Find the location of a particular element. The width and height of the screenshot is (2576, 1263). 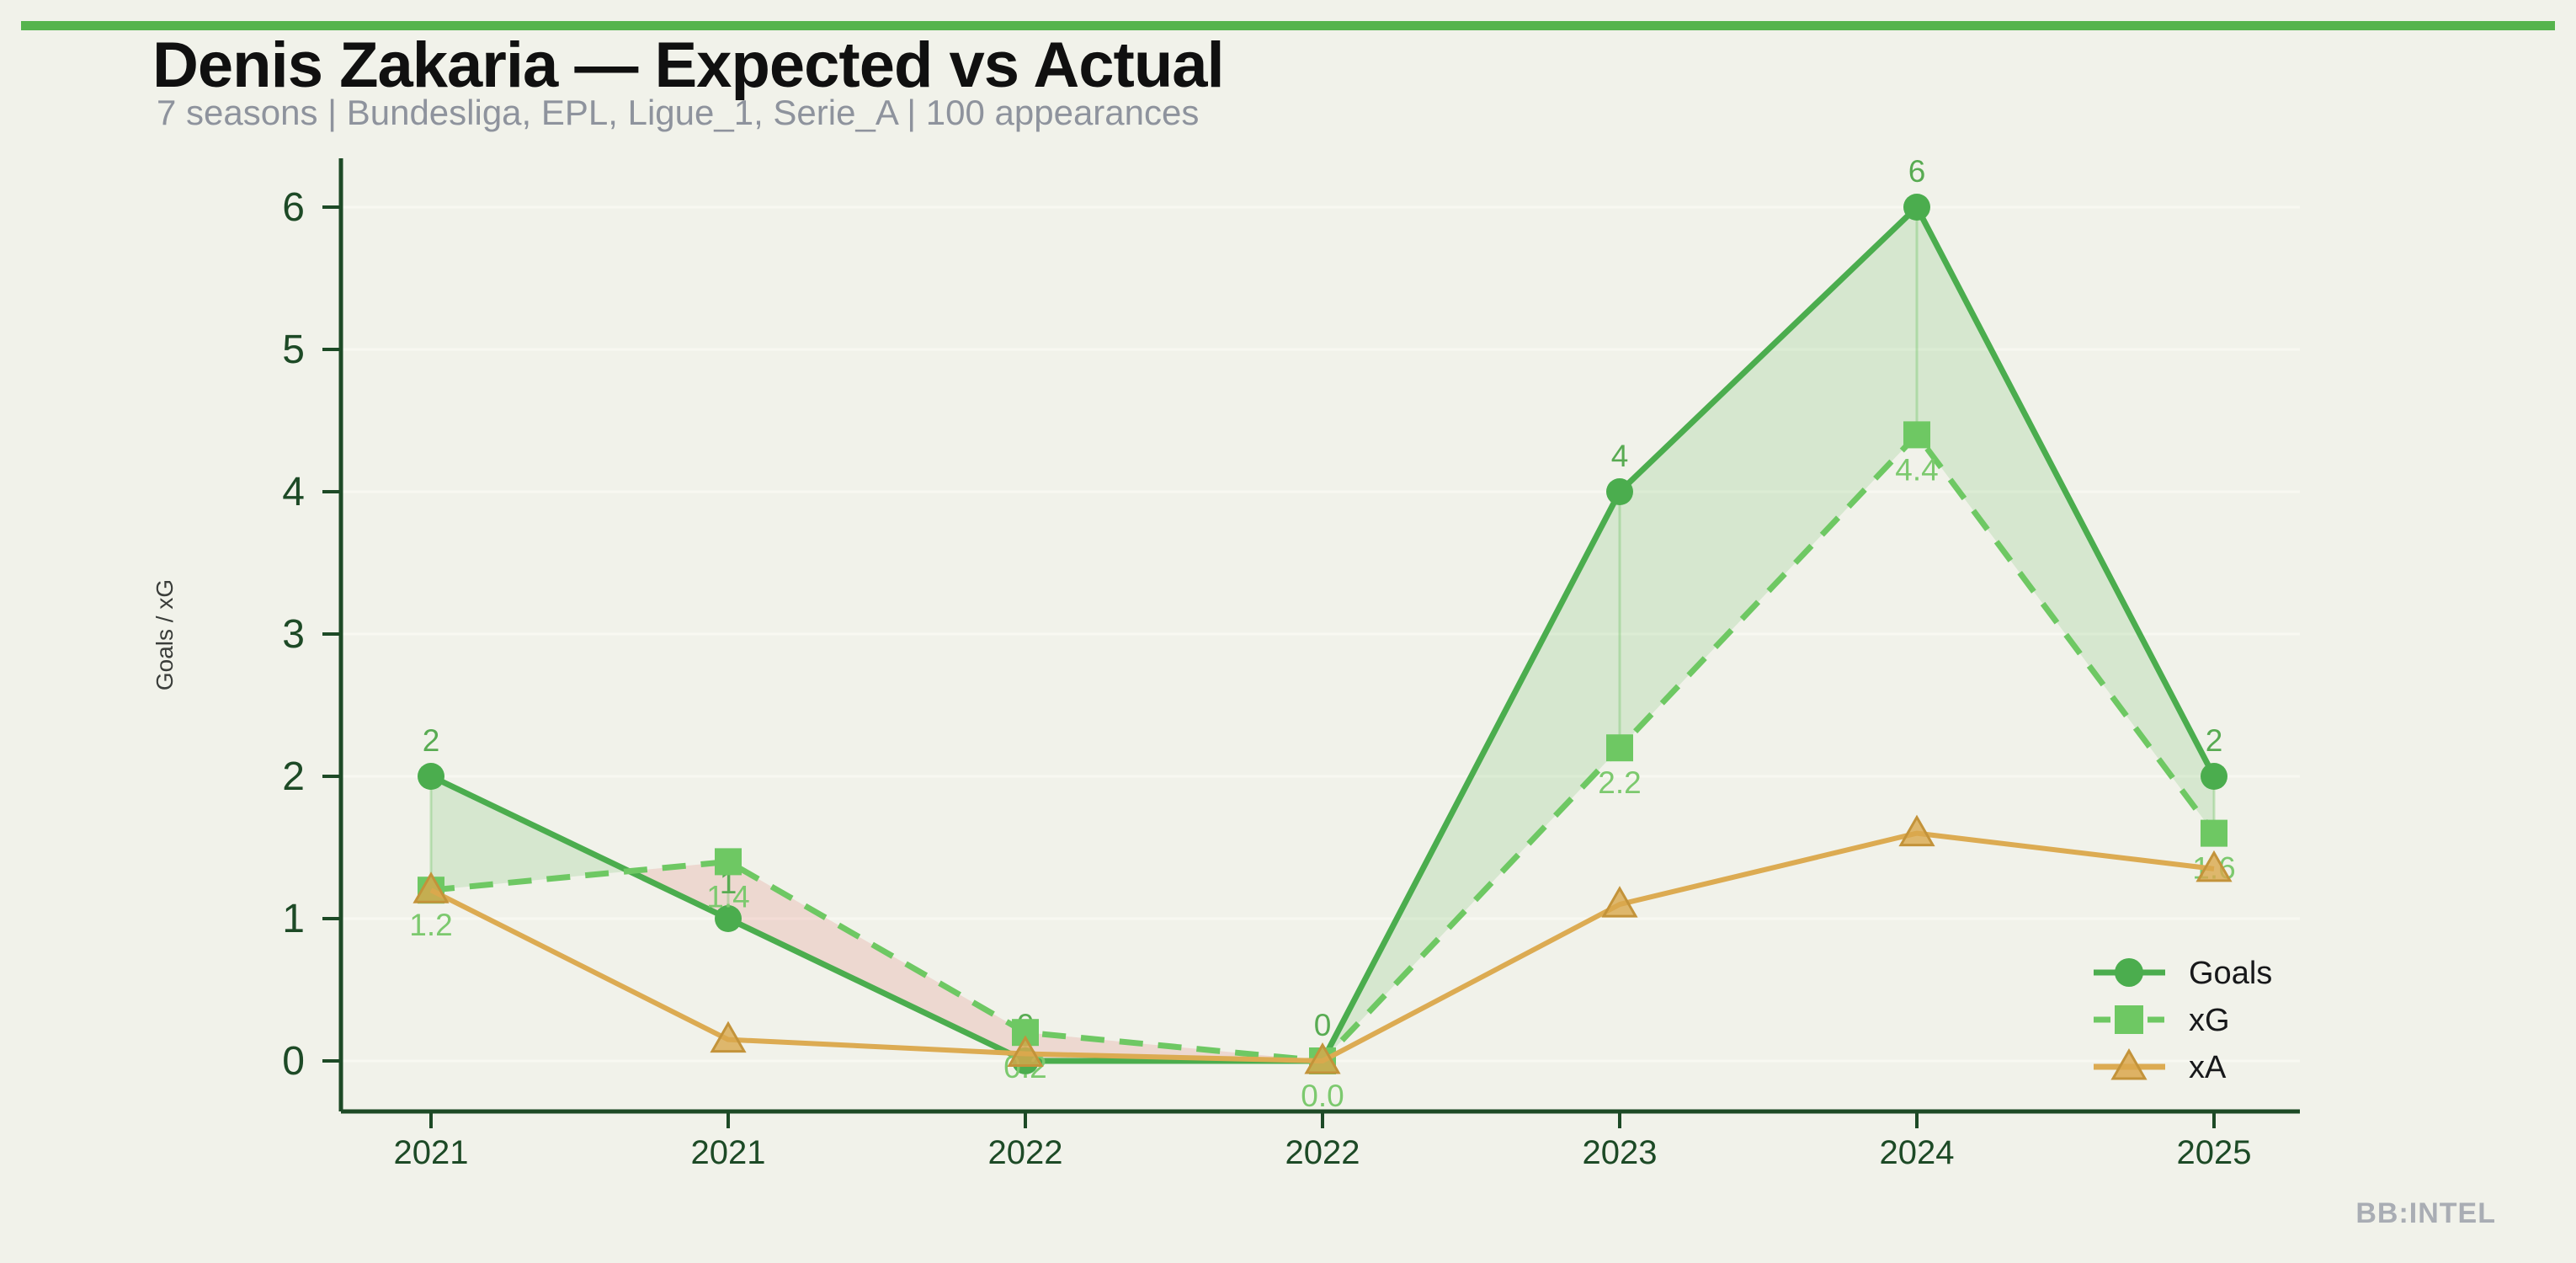

page-title: Denis Zakaria — Expected vs Actual is located at coordinates (688, 65).